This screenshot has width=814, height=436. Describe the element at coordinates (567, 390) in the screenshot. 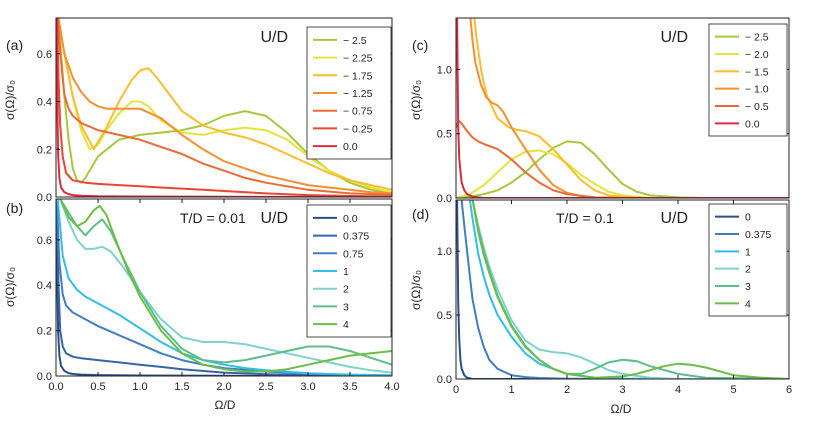

I see `x-tick-label: 2` at that location.